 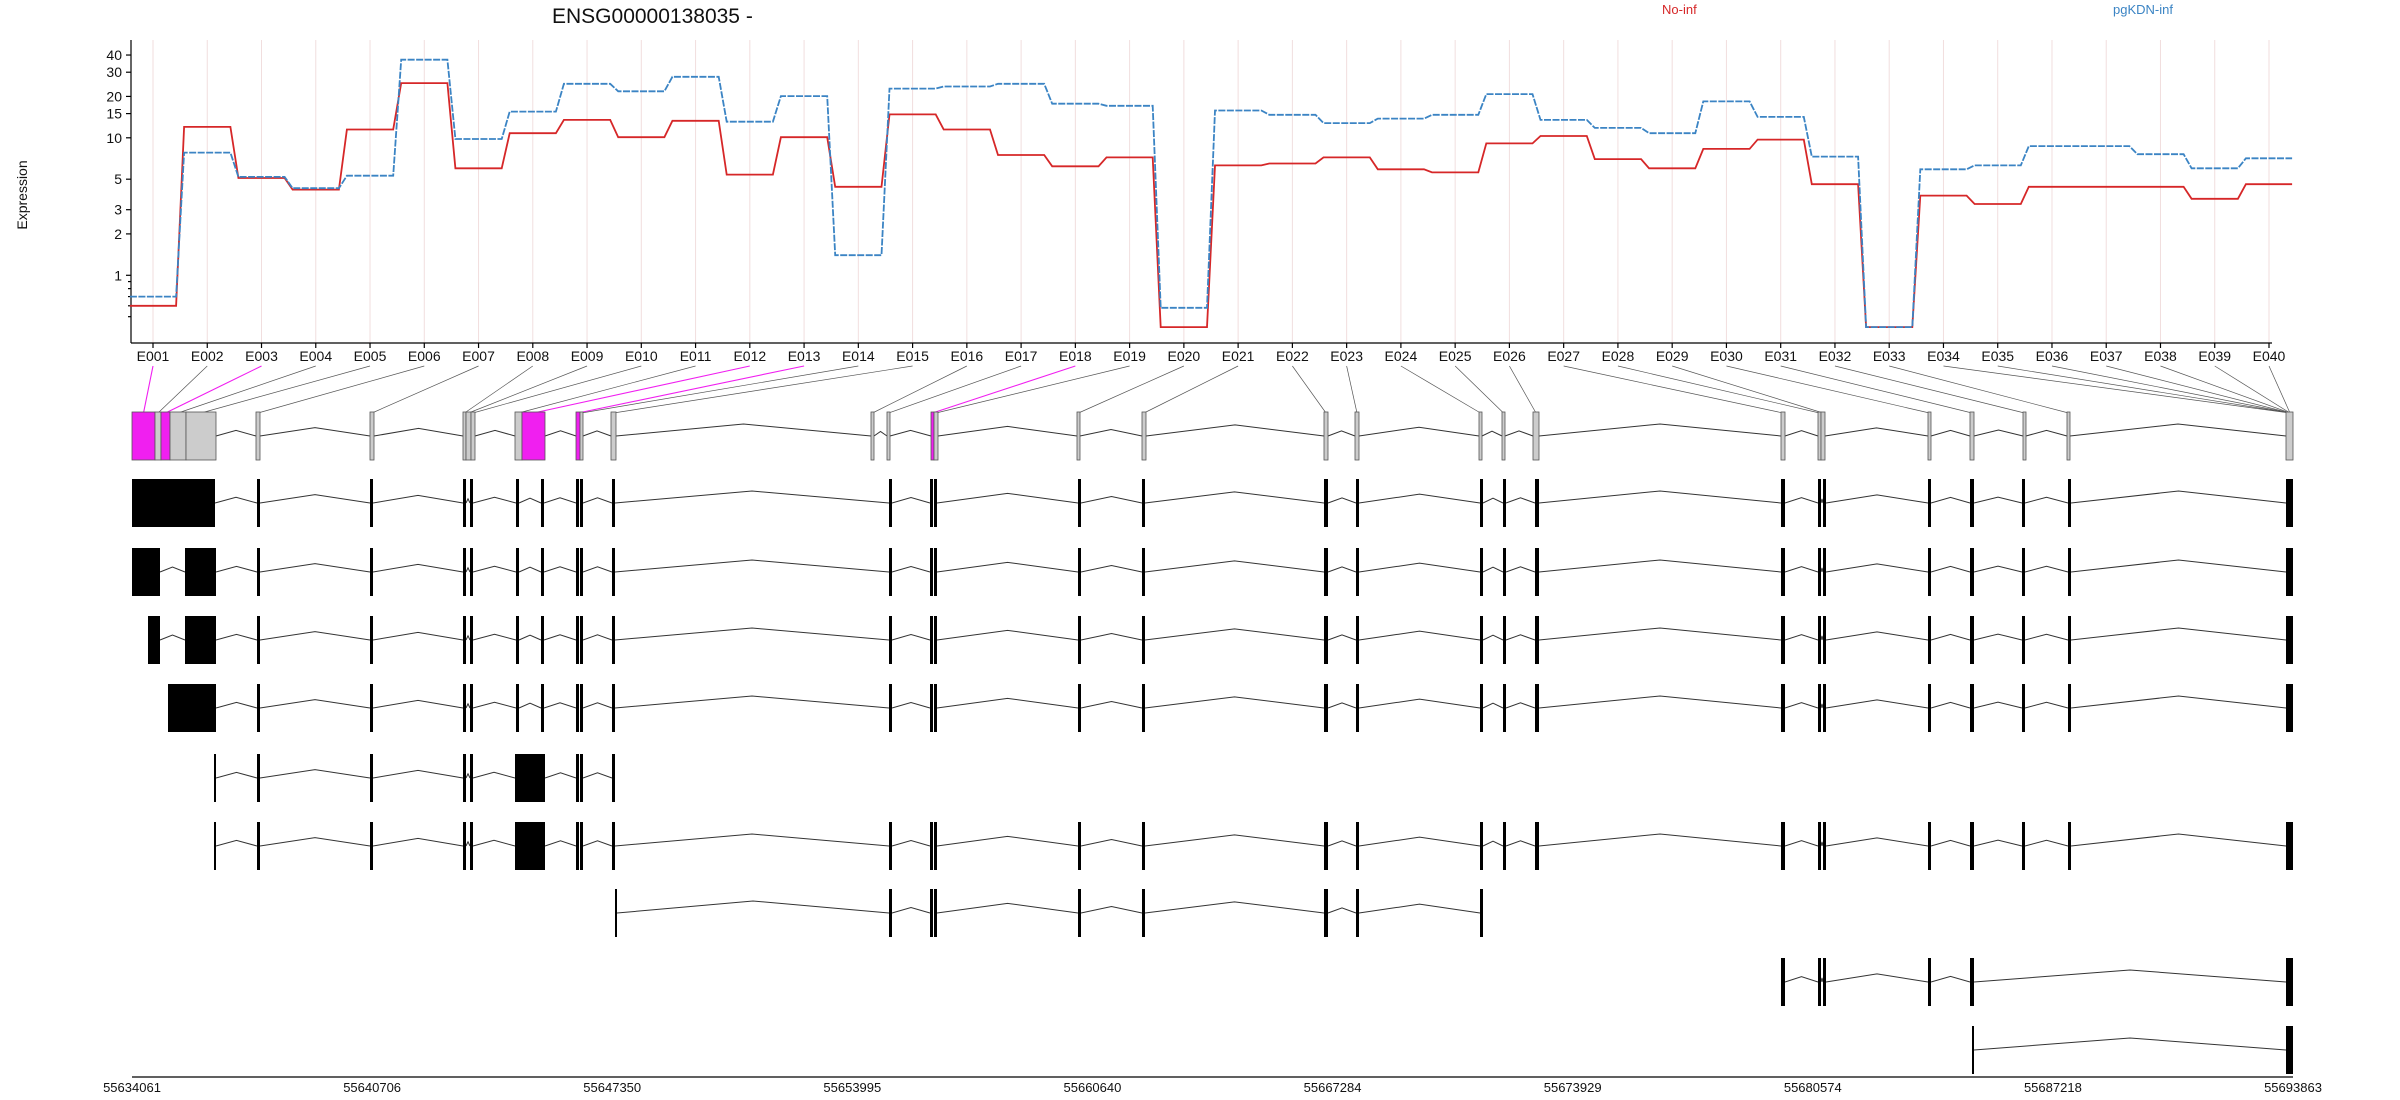 What do you see at coordinates (114, 72) in the screenshot?
I see `y-tick-label: 30` at bounding box center [114, 72].